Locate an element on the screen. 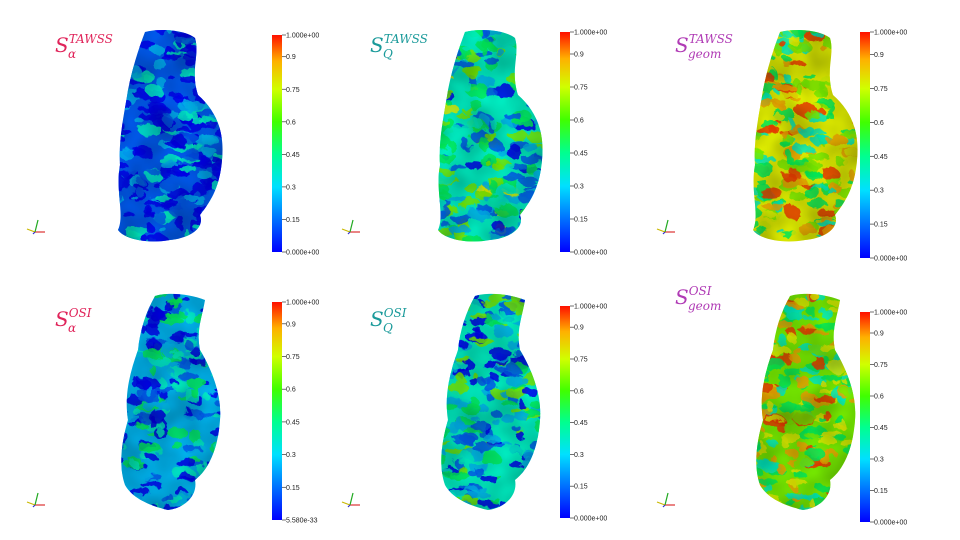 This screenshot has width=960, height=540. title-subscript: geom is located at coordinates (704, 306).